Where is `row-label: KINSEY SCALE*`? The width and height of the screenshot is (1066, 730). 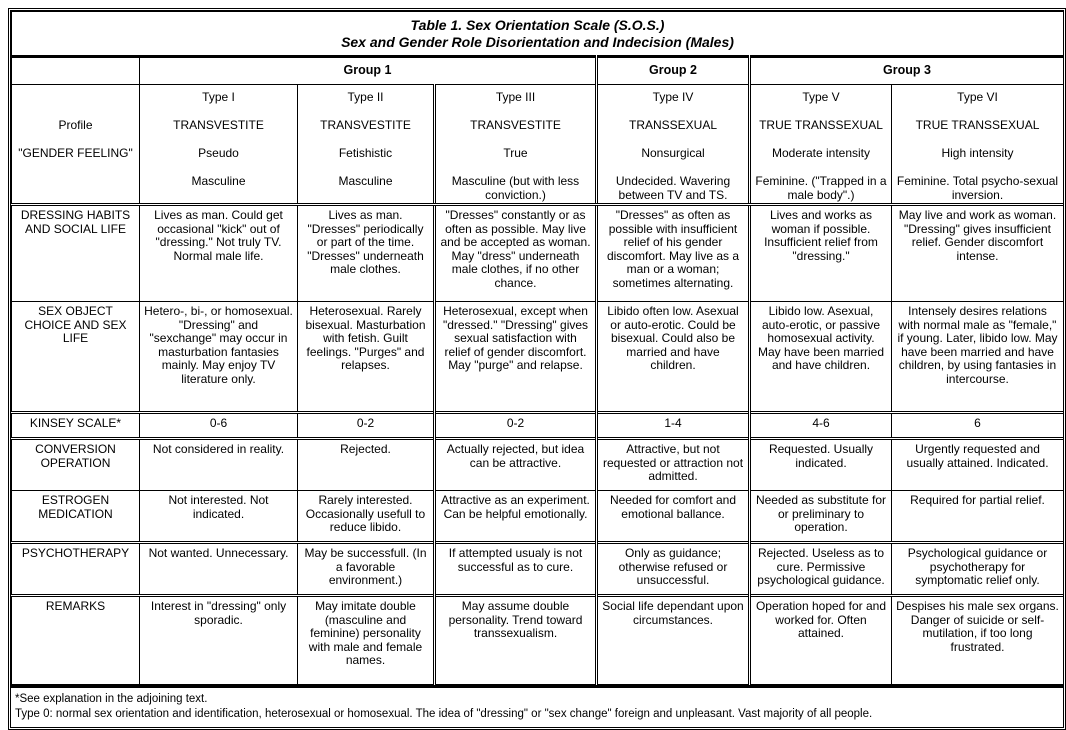
row-label: KINSEY SCALE* is located at coordinates (75, 425).